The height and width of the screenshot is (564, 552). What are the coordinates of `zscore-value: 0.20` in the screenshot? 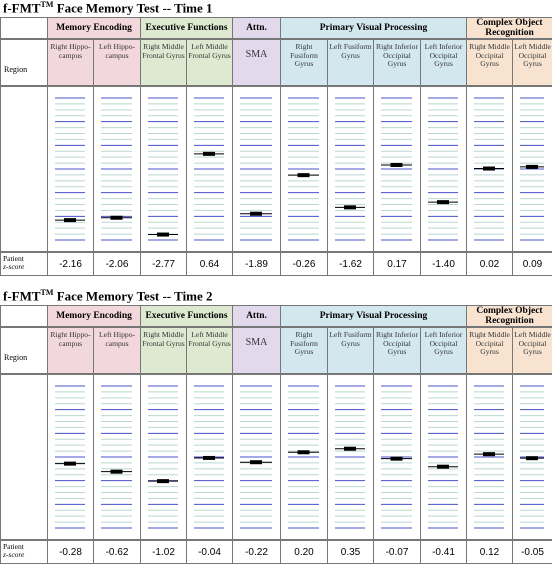 It's located at (304, 552).